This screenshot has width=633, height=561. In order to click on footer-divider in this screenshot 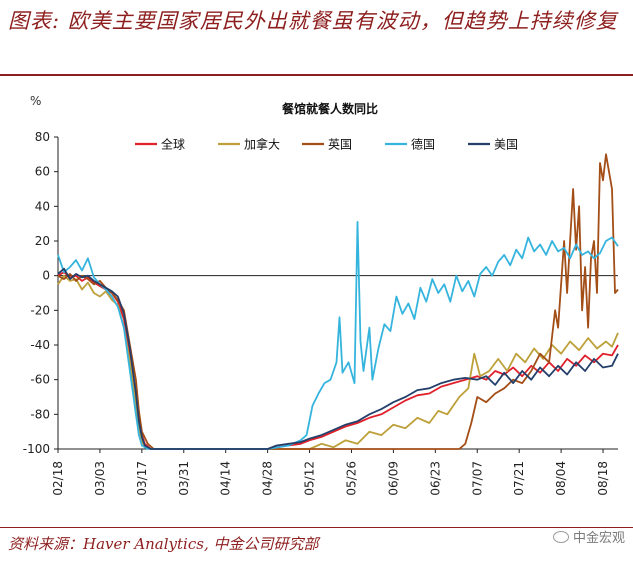, I will do `click(316, 527)`.